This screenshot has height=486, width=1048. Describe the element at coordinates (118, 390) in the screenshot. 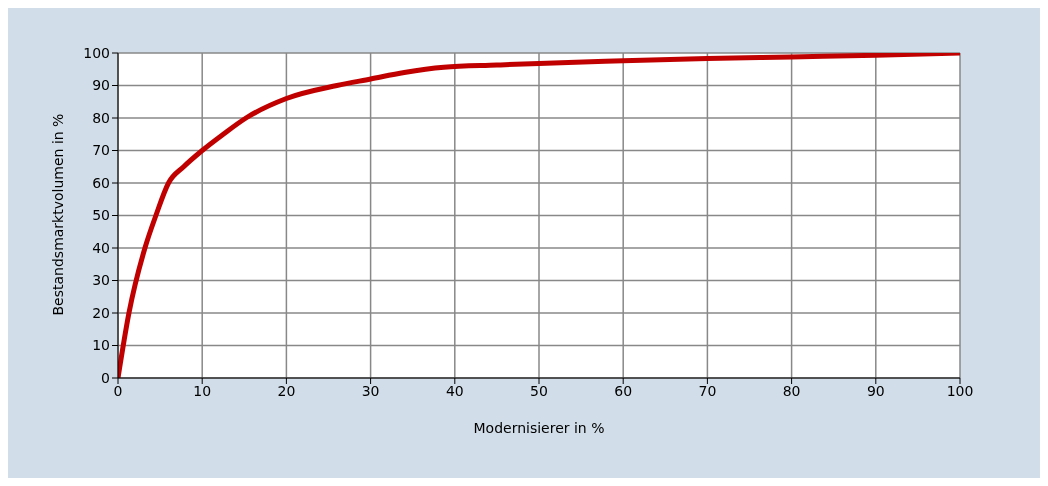

I see `x-tick-label: 0` at that location.